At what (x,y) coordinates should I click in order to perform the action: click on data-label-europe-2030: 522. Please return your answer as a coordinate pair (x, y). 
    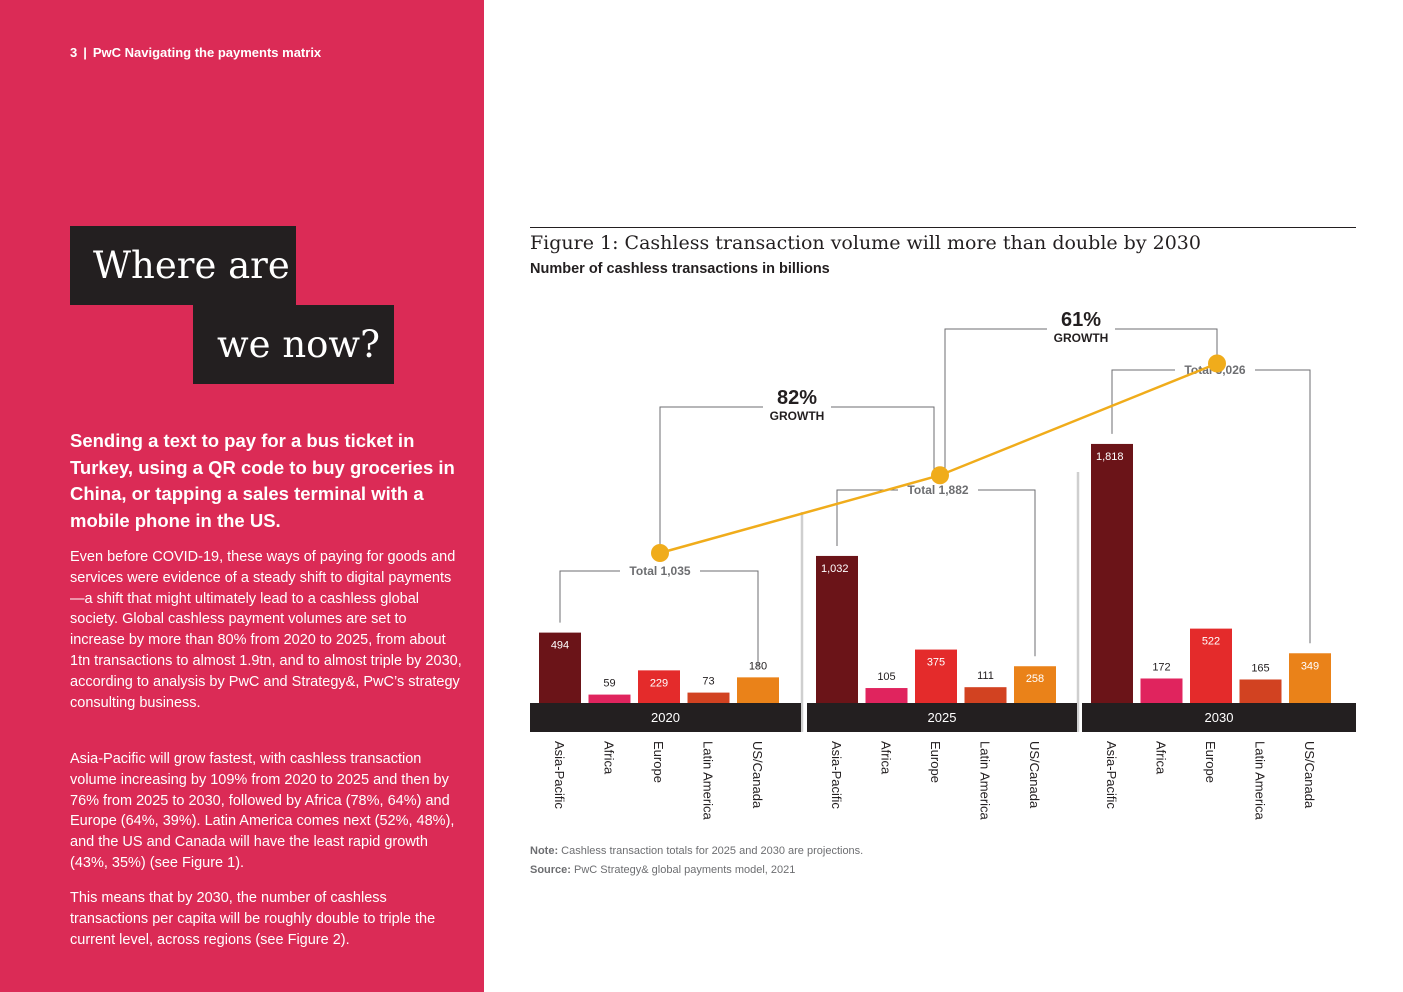
    Looking at the image, I should click on (1211, 642).